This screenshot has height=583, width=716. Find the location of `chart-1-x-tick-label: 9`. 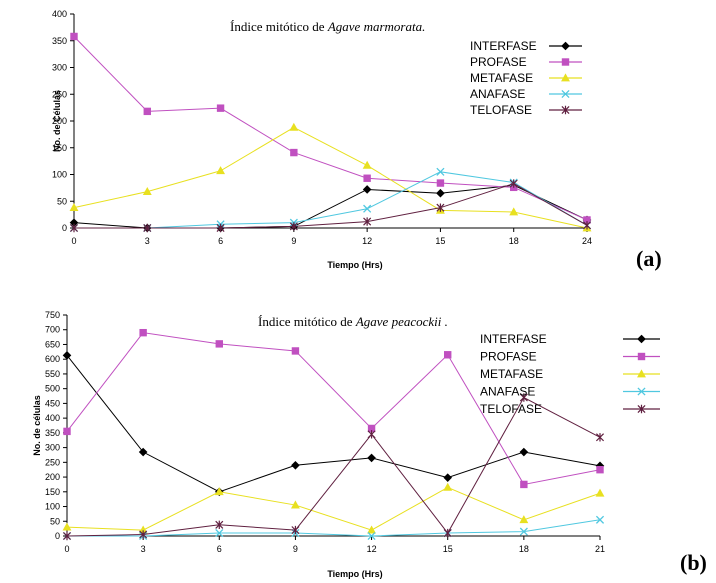

chart-1-x-tick-label: 9 is located at coordinates (293, 241).